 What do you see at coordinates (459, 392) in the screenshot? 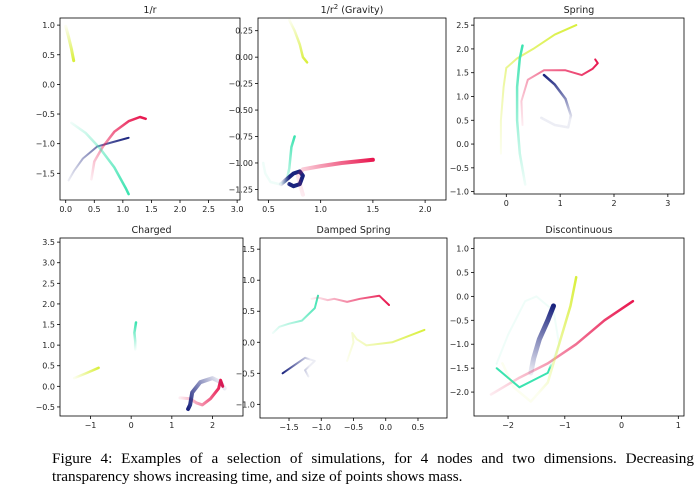
I see `y-tick-label: −2.0` at bounding box center [459, 392].